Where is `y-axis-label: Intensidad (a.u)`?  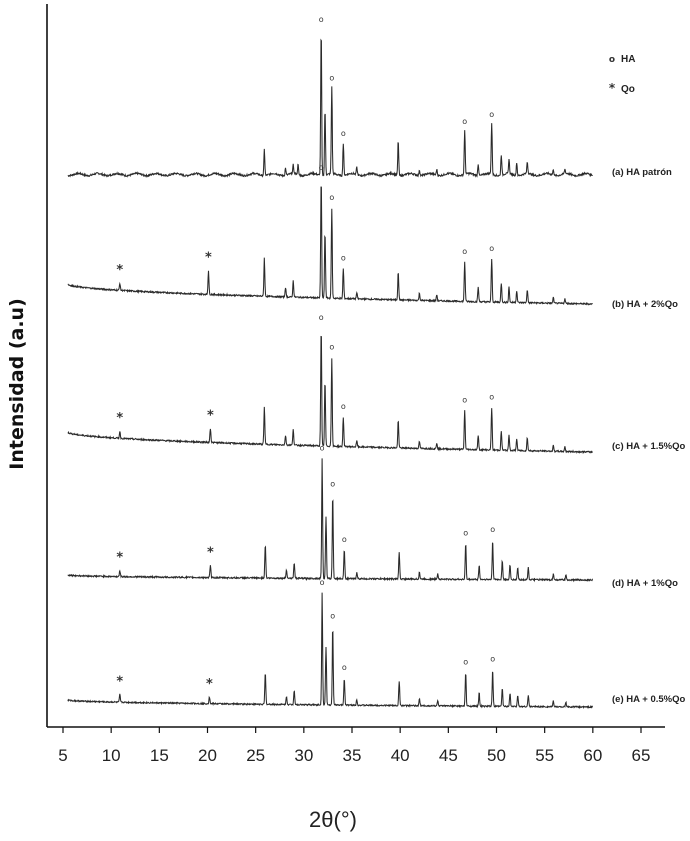 y-axis-label: Intensidad (a.u) is located at coordinates (17, 383).